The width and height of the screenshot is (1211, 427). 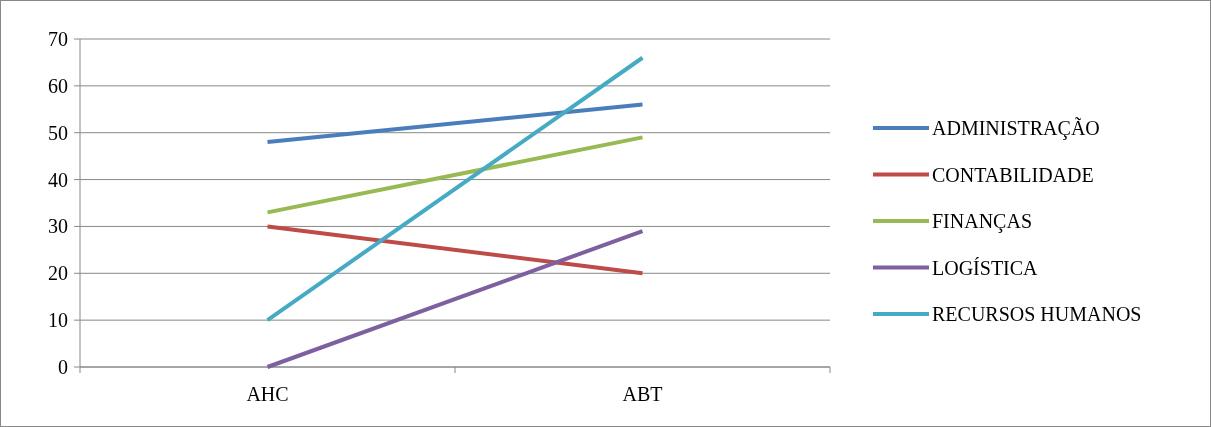 I want to click on x-tick-label: AHC, so click(x=267, y=394).